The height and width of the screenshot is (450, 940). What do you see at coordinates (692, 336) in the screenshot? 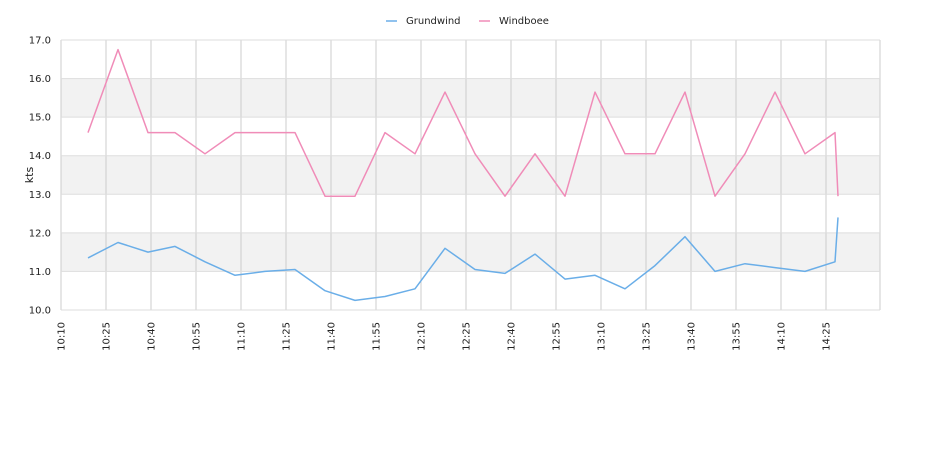
I see `x-tick-label: 13:40` at bounding box center [692, 336].